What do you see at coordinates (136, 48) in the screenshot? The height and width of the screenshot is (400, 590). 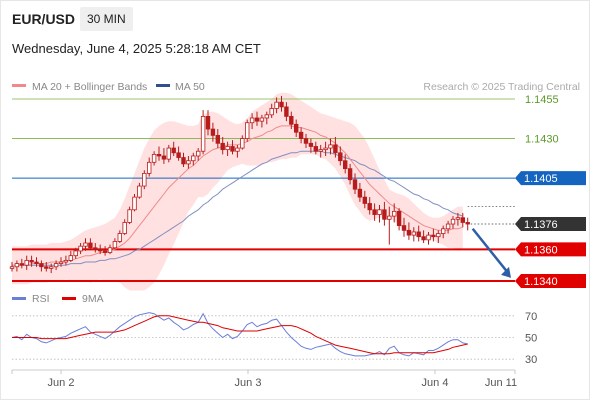 I see `datetime-label: Wednesday, June 4, 2025 5:28:18 AM CET` at bounding box center [136, 48].